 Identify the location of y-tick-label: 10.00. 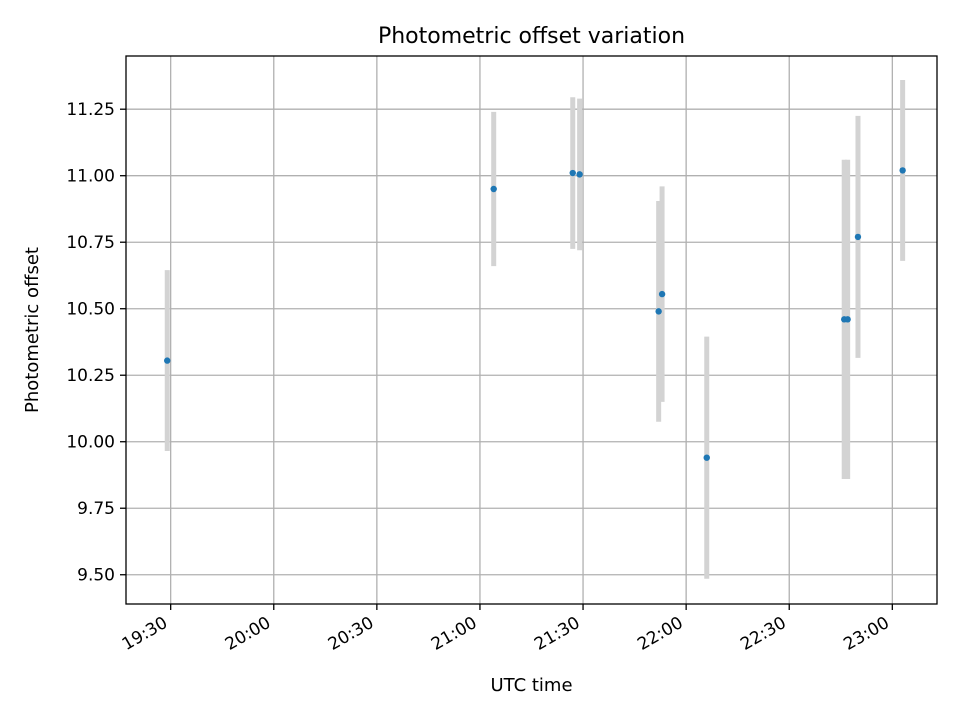
(90, 443).